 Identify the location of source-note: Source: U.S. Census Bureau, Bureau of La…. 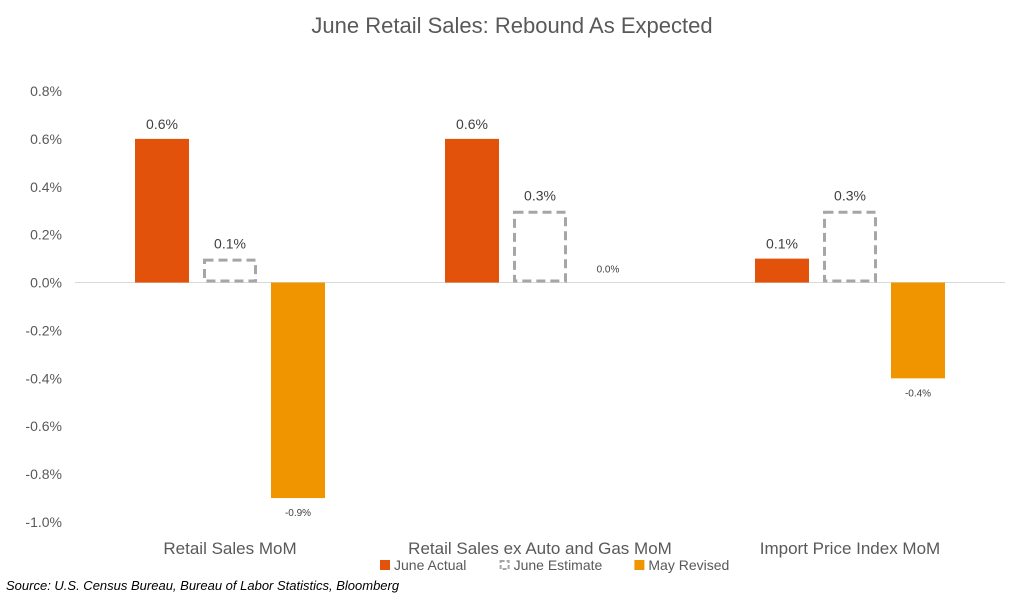
(203, 585).